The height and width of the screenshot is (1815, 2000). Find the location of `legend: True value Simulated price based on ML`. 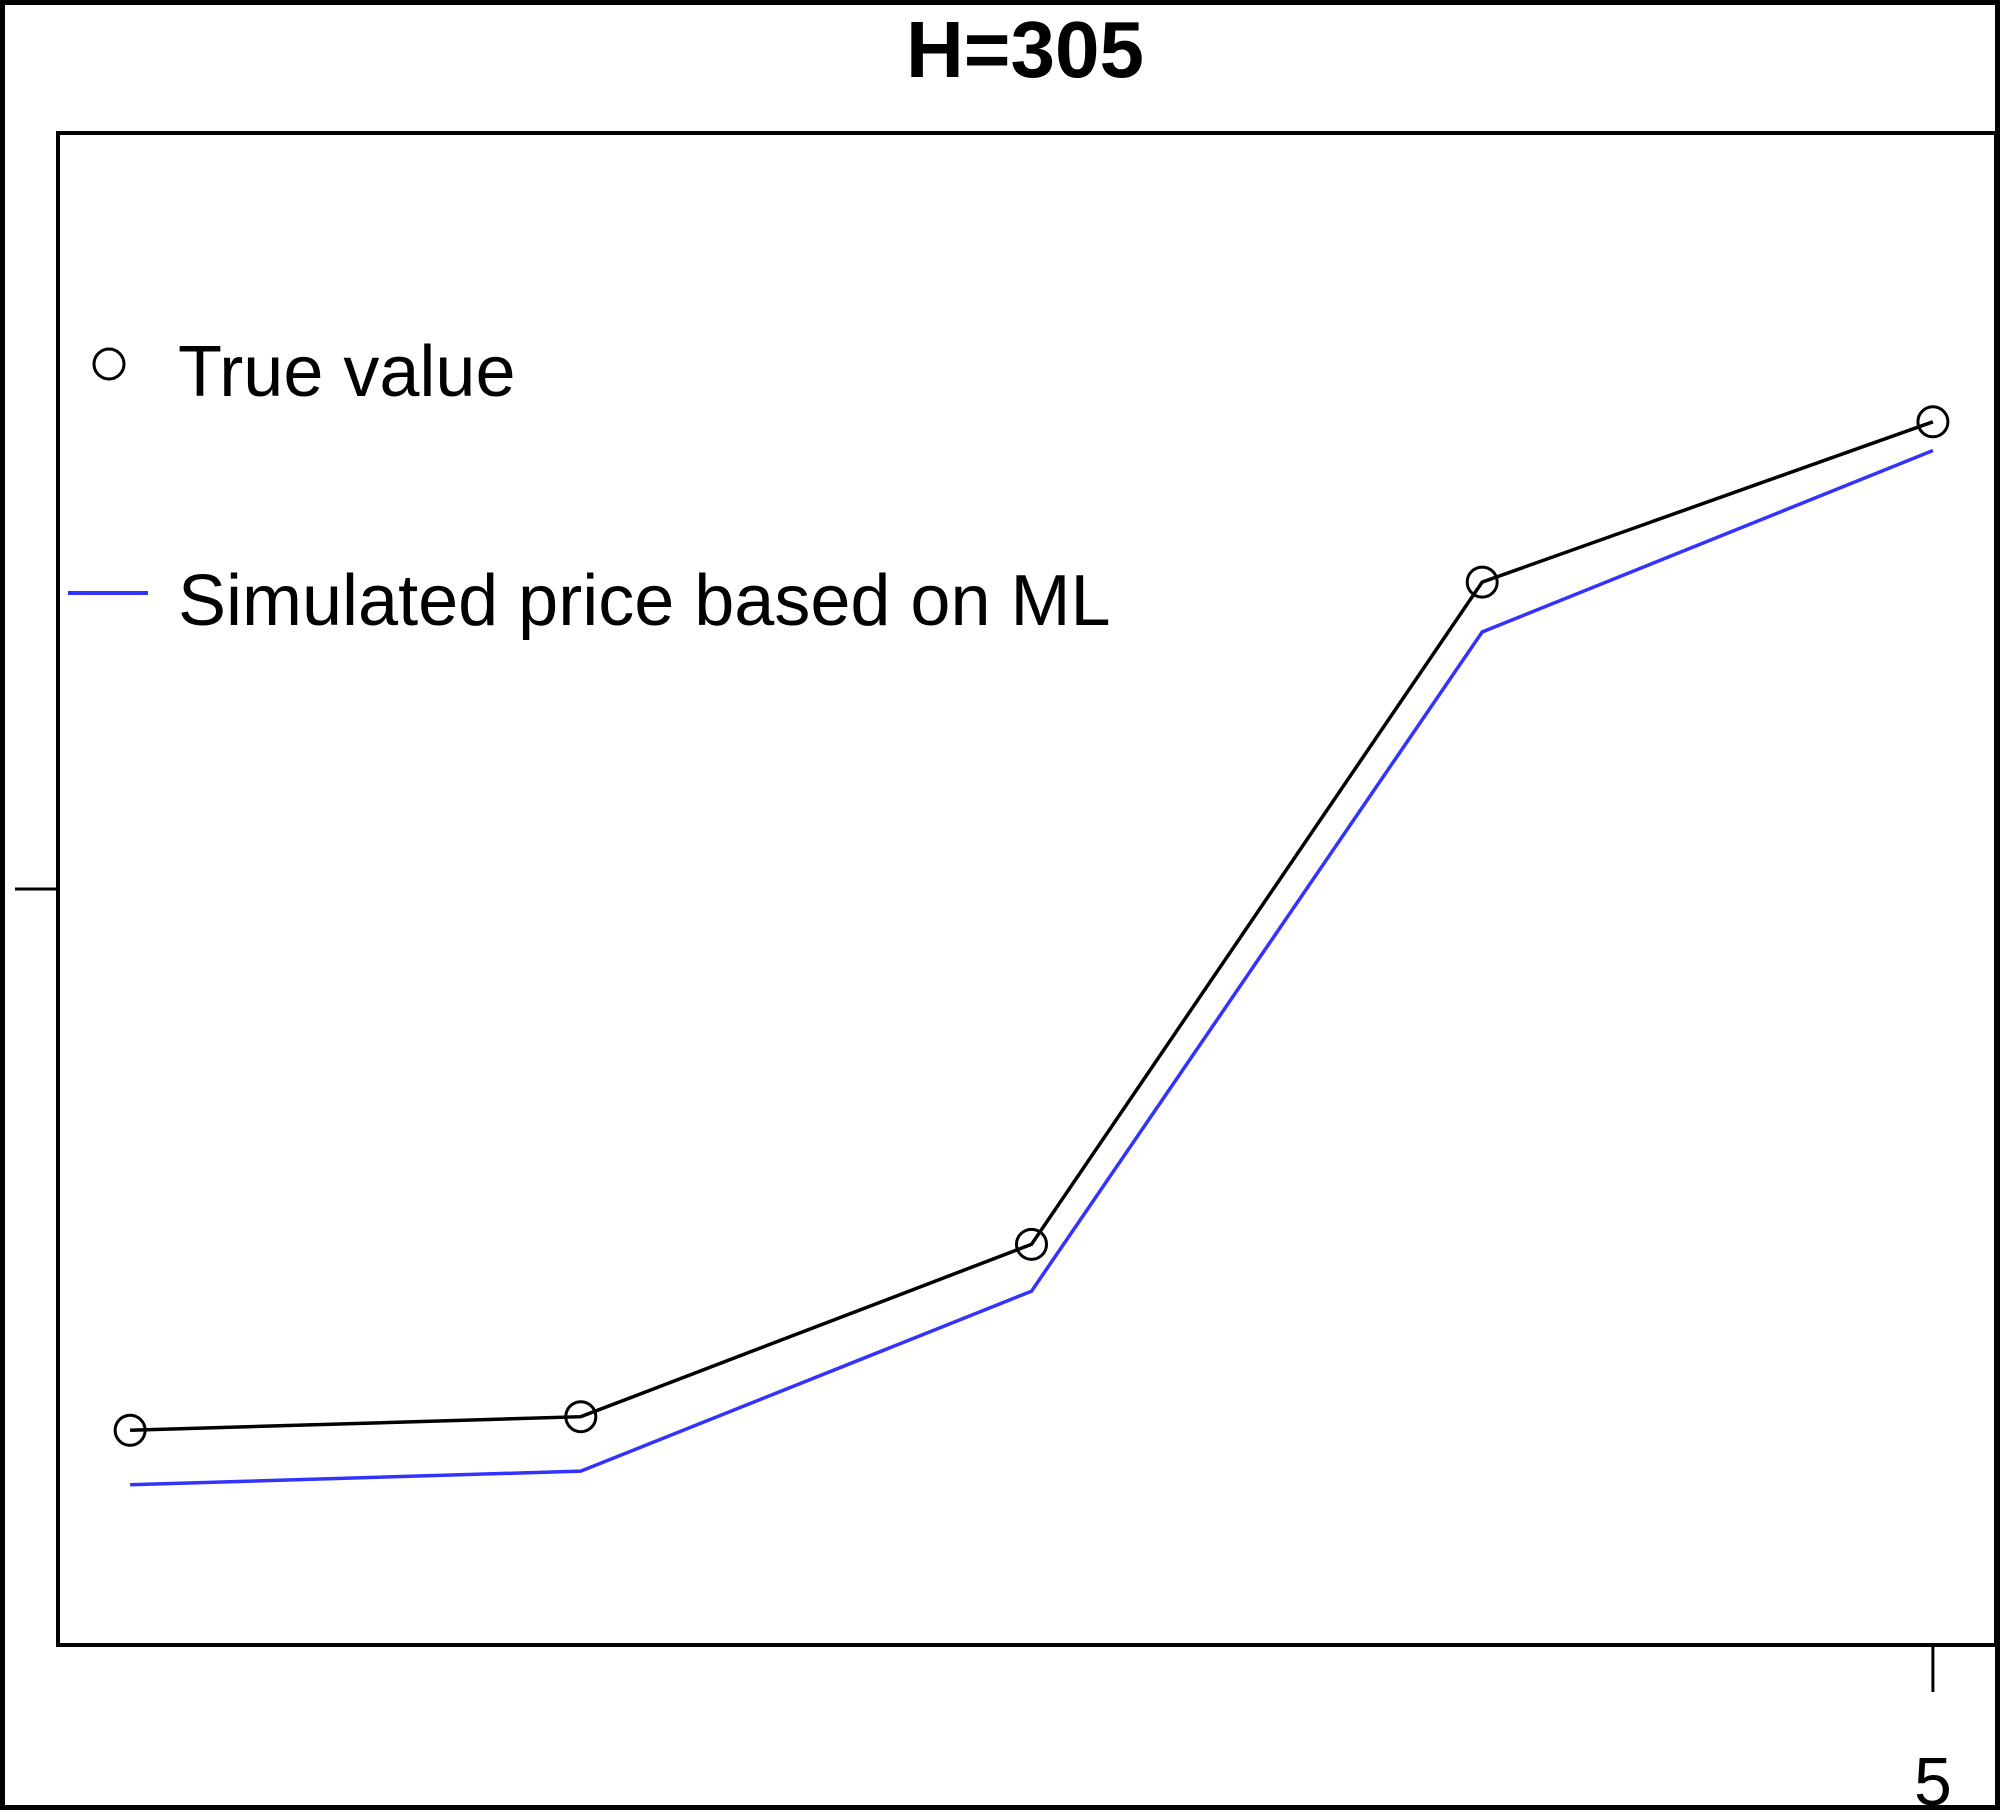

legend: True value Simulated price based on ML is located at coordinates (589, 486).